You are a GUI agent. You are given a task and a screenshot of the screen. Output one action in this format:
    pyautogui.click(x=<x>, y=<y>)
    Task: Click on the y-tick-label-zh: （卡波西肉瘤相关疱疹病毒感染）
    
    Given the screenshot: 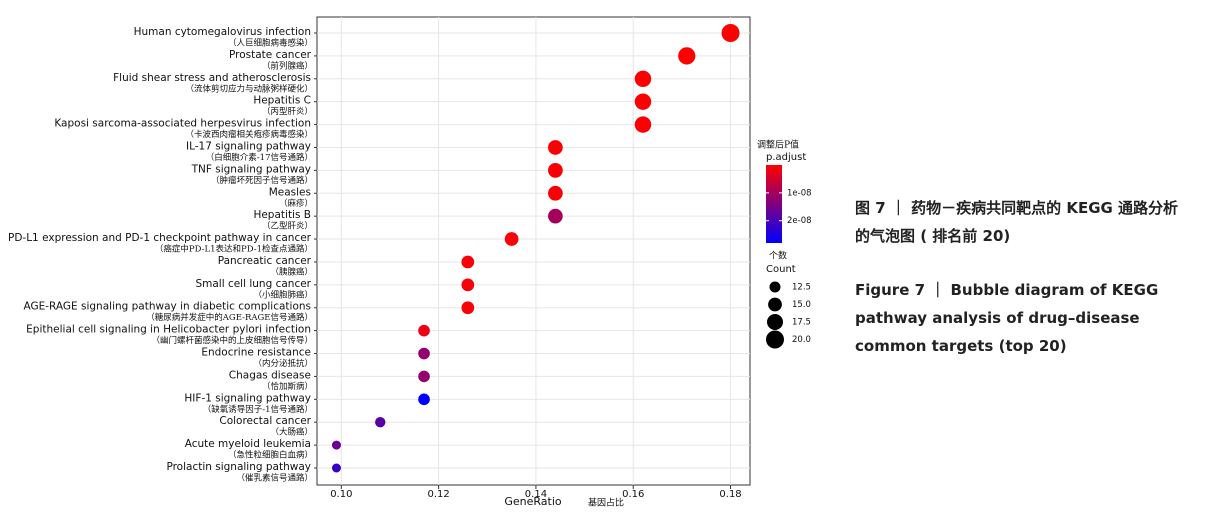 What is the action you would take?
    pyautogui.click(x=249, y=134)
    